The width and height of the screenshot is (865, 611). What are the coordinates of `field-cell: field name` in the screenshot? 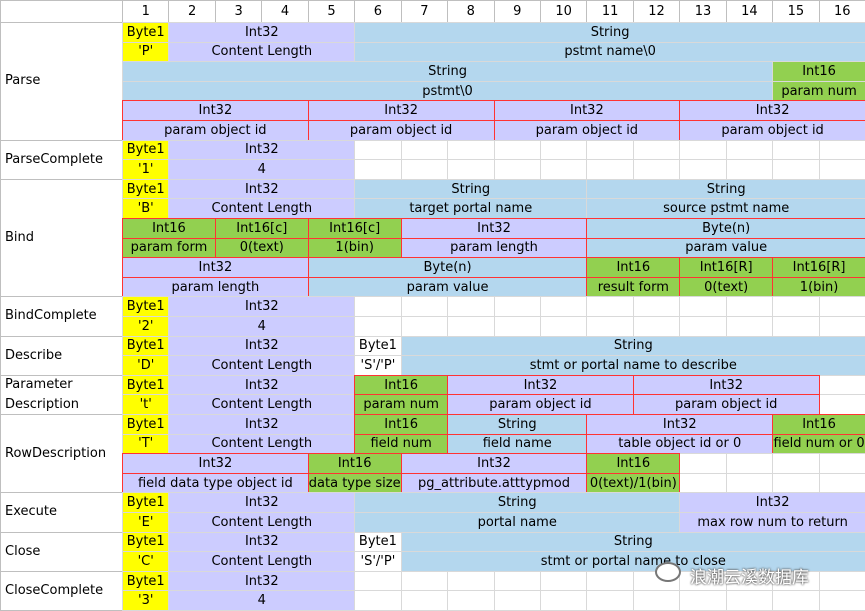 It's located at (517, 444).